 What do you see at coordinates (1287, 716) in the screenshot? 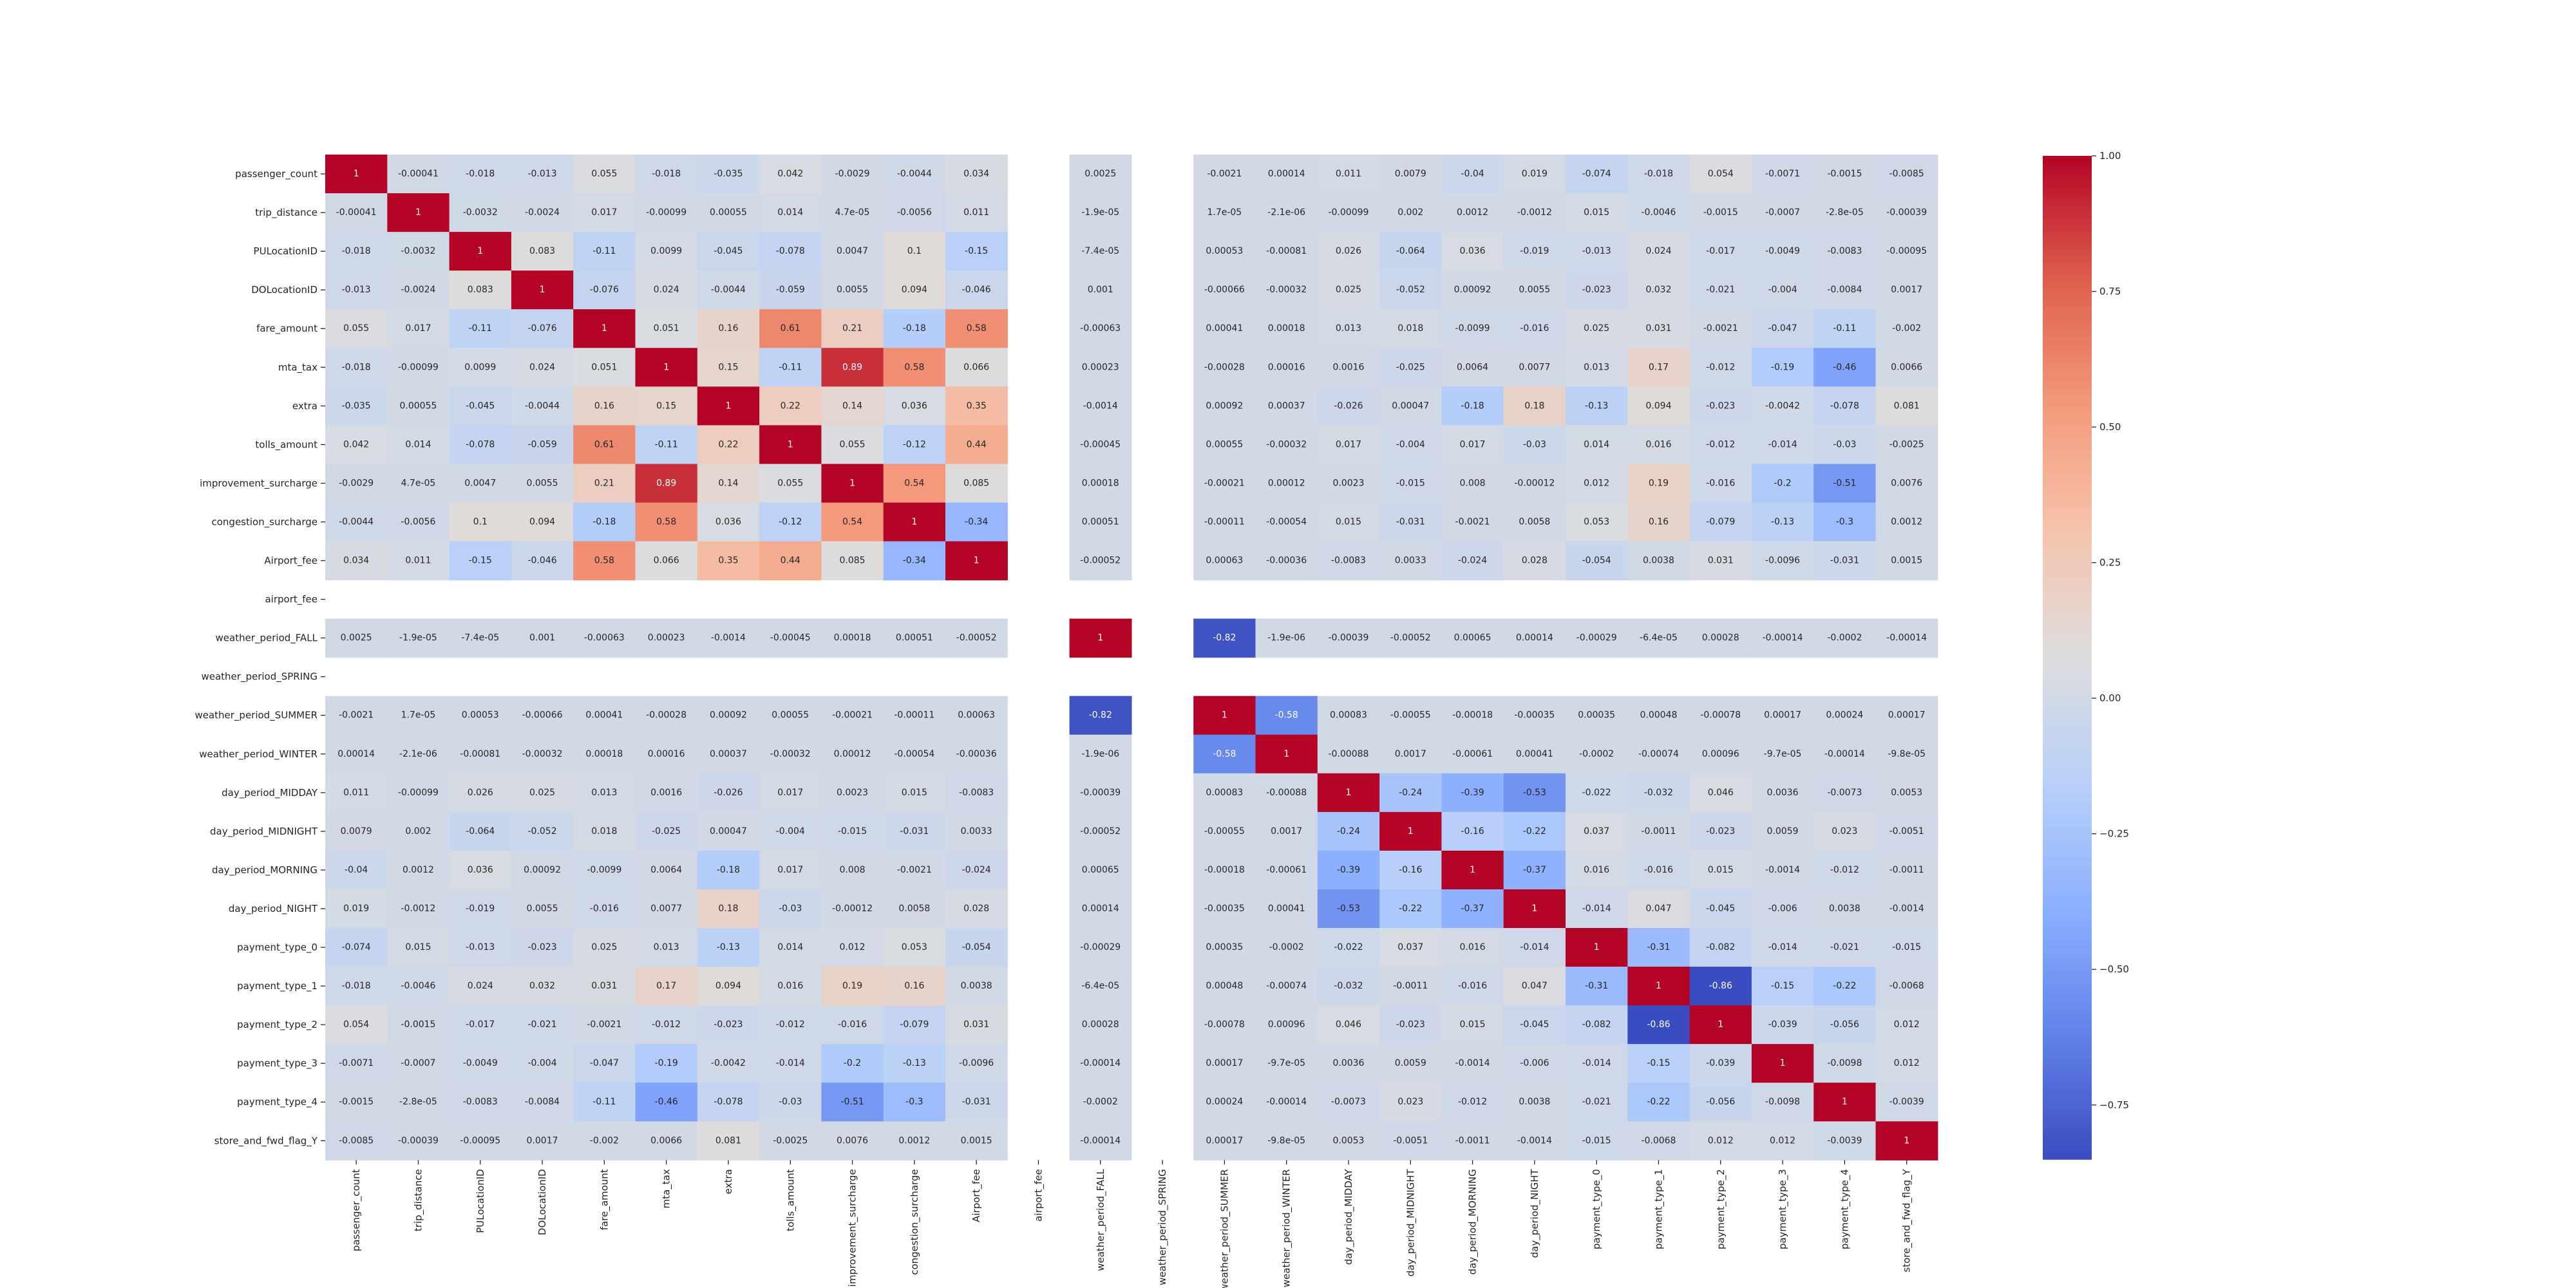
I see `cell-annotation-14-15: -0.58` at bounding box center [1287, 716].